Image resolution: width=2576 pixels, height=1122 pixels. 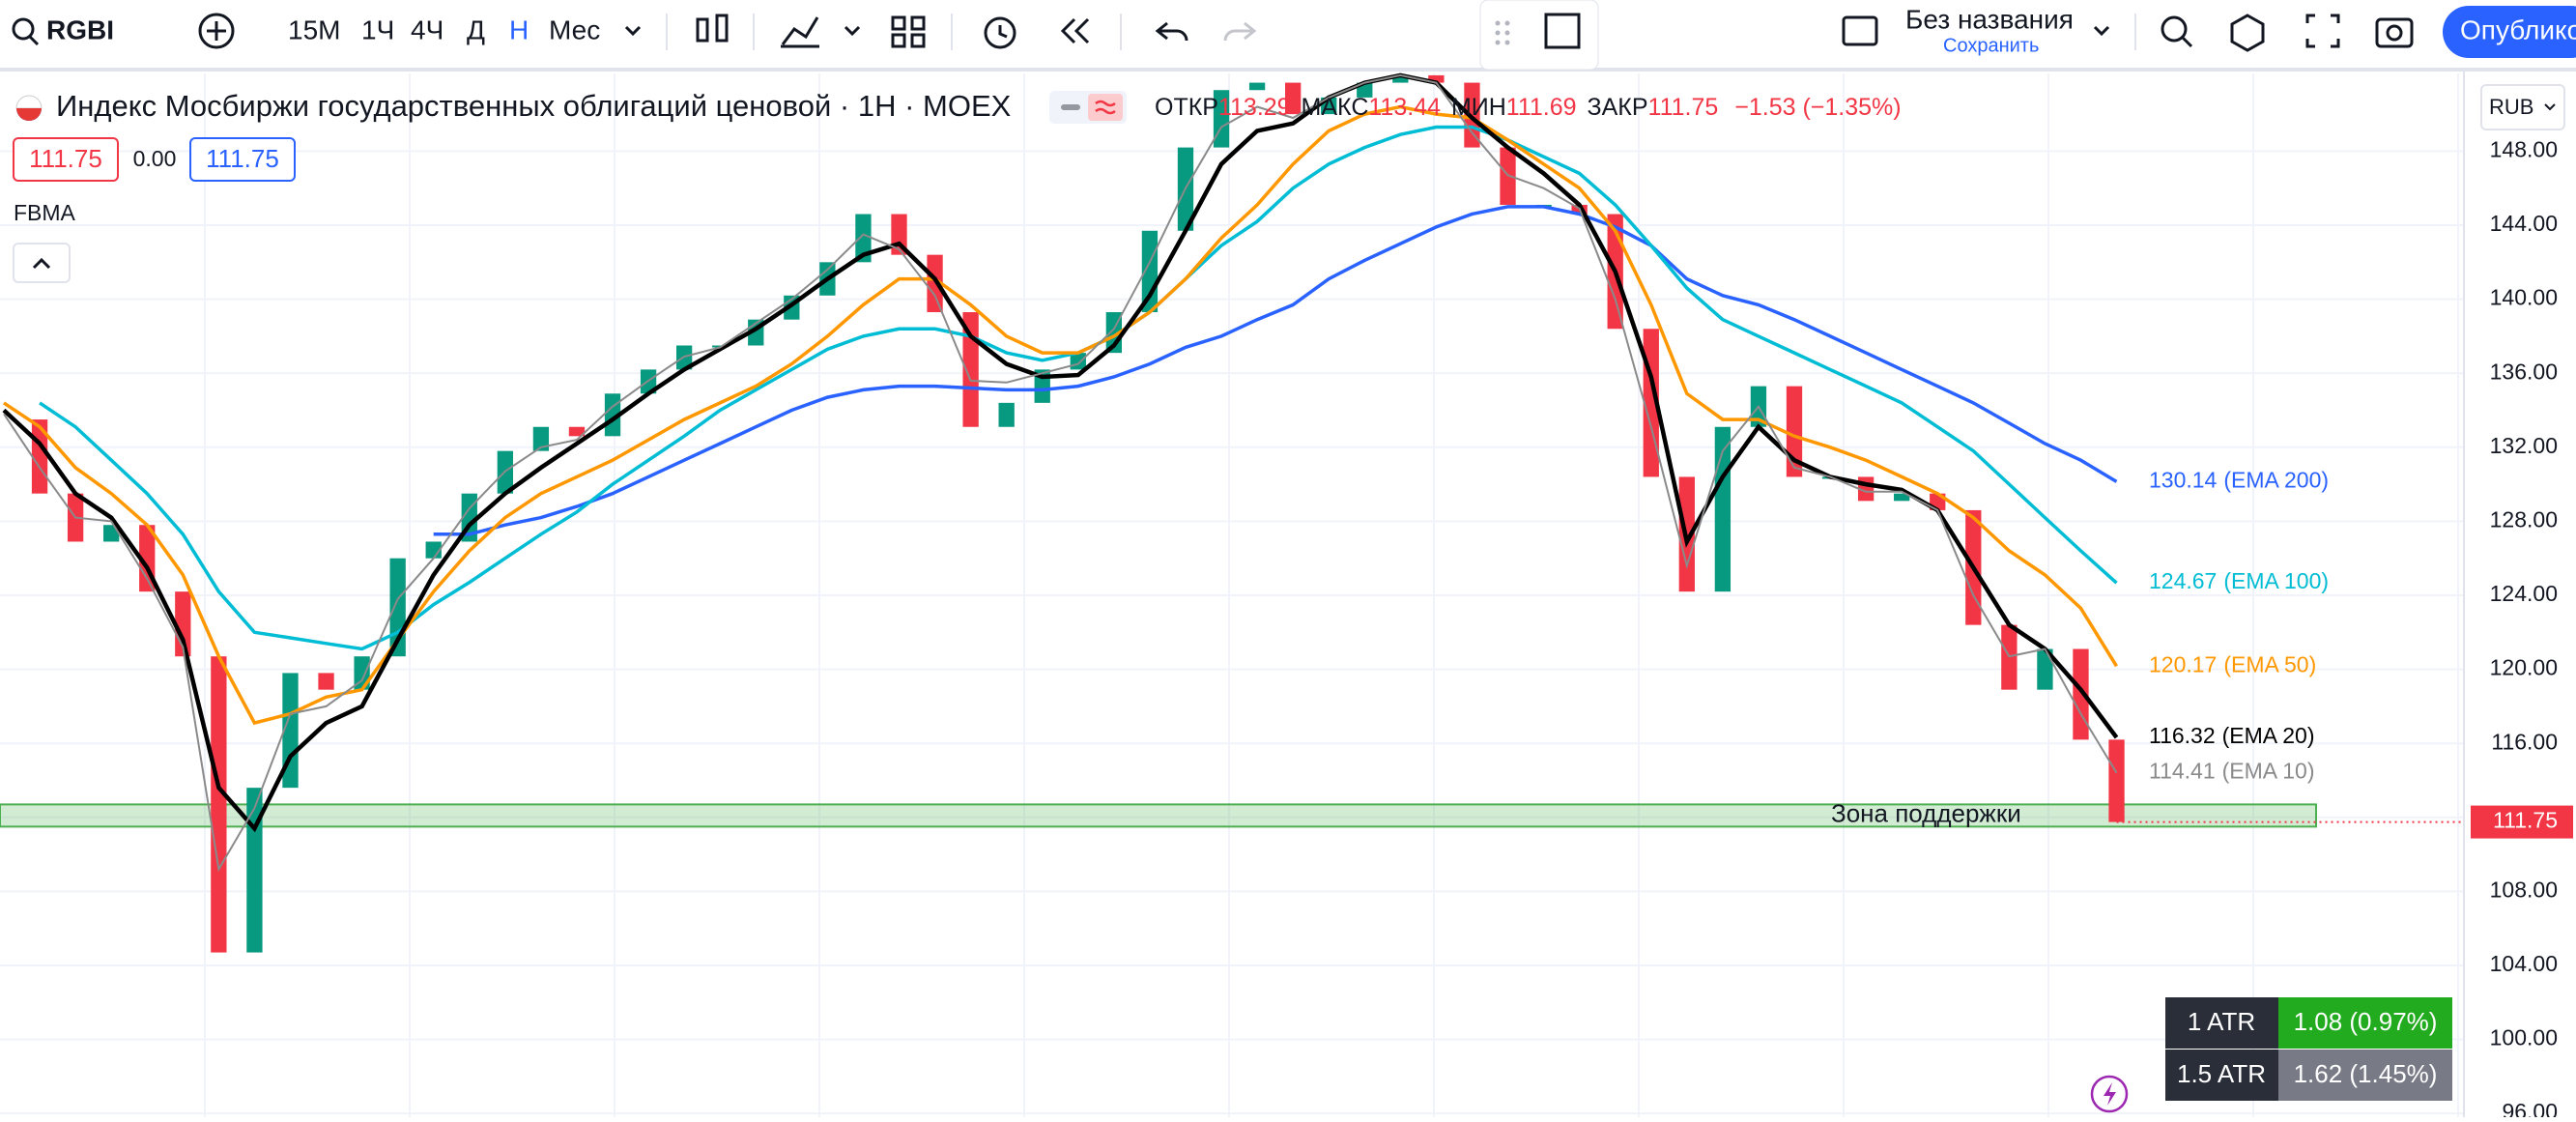 I want to click on interval: 1Ч, so click(x=378, y=29).